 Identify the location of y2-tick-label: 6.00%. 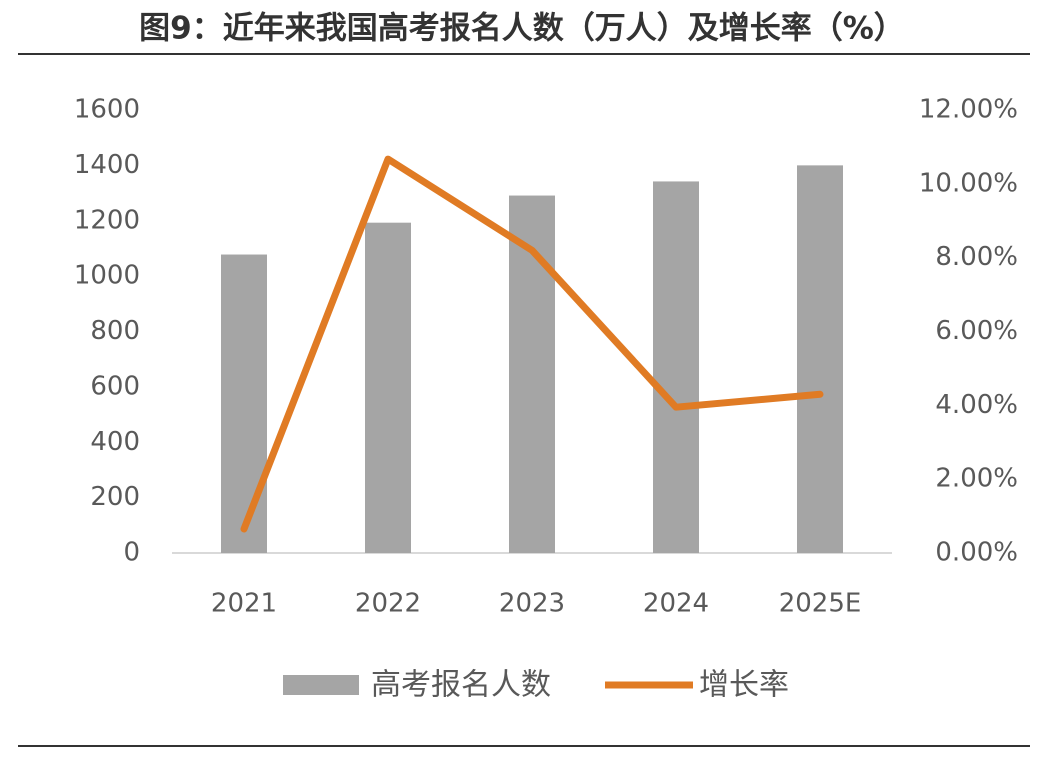
(976, 331).